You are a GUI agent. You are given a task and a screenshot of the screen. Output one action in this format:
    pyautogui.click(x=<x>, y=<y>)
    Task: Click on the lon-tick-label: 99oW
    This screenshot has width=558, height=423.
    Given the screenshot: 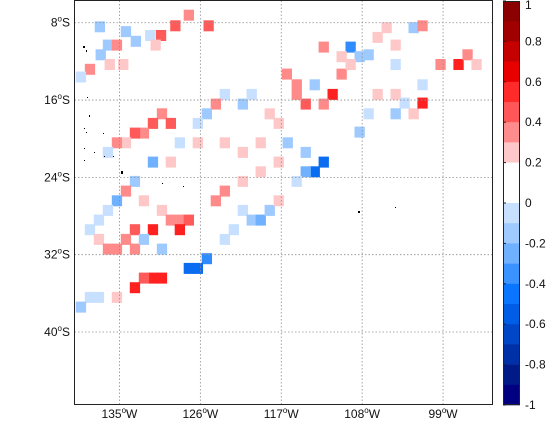 What is the action you would take?
    pyautogui.click(x=443, y=413)
    